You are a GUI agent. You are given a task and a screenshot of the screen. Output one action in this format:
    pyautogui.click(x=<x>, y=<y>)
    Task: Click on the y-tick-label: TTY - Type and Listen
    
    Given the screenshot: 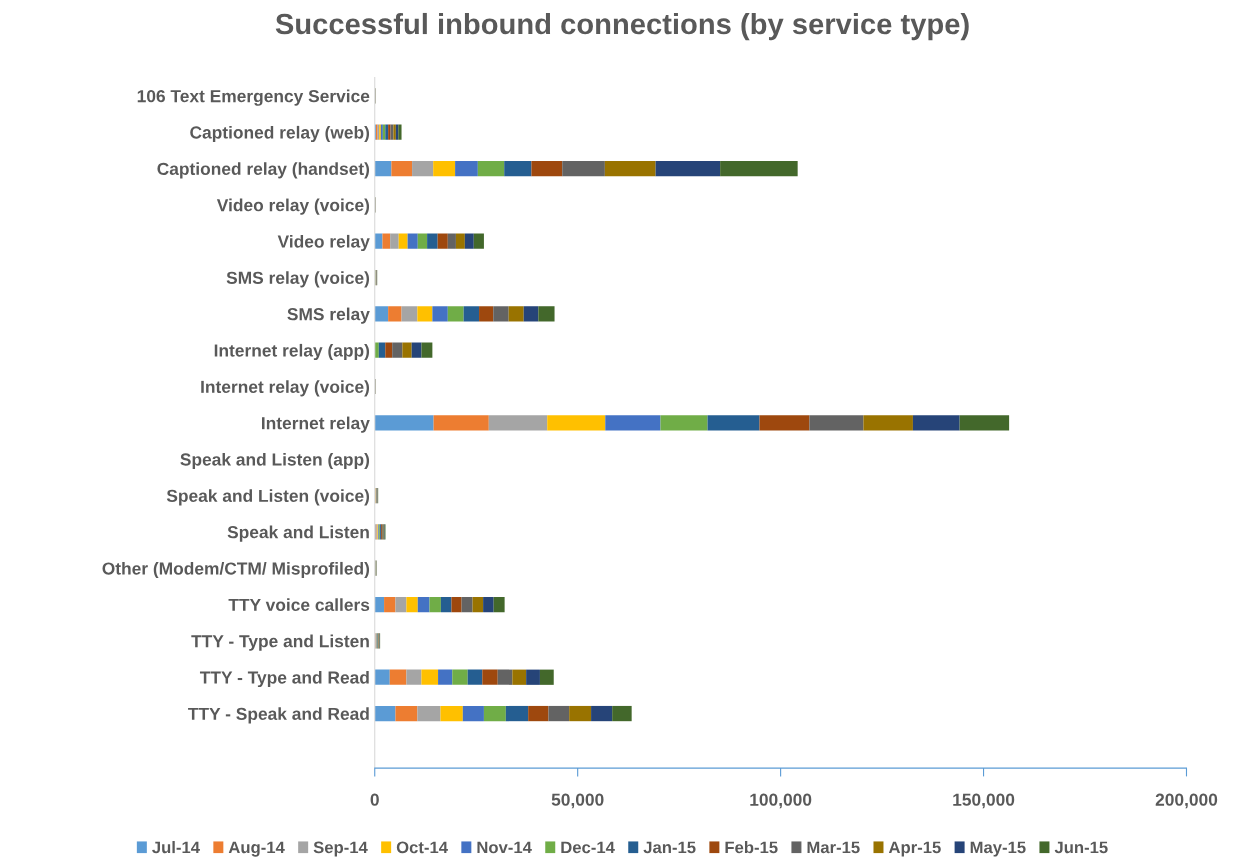 What is the action you would take?
    pyautogui.click(x=280, y=642)
    